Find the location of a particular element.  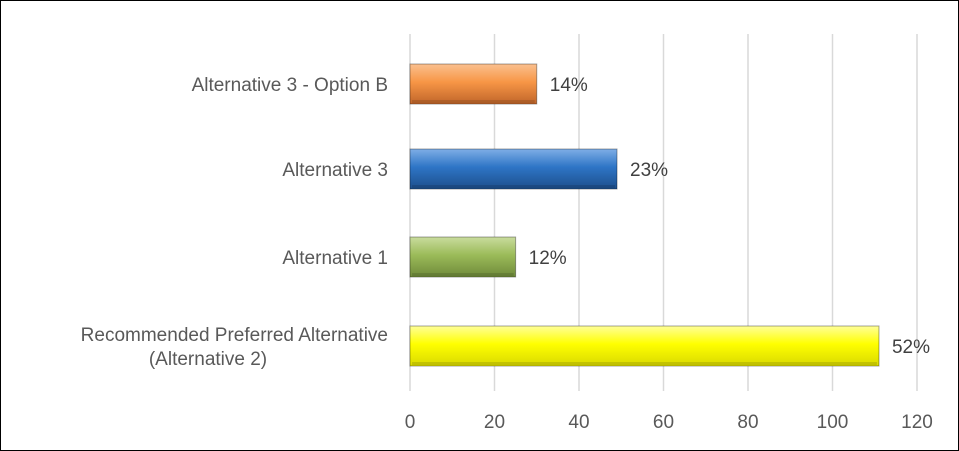

x-tick-label: 40 is located at coordinates (578, 422).